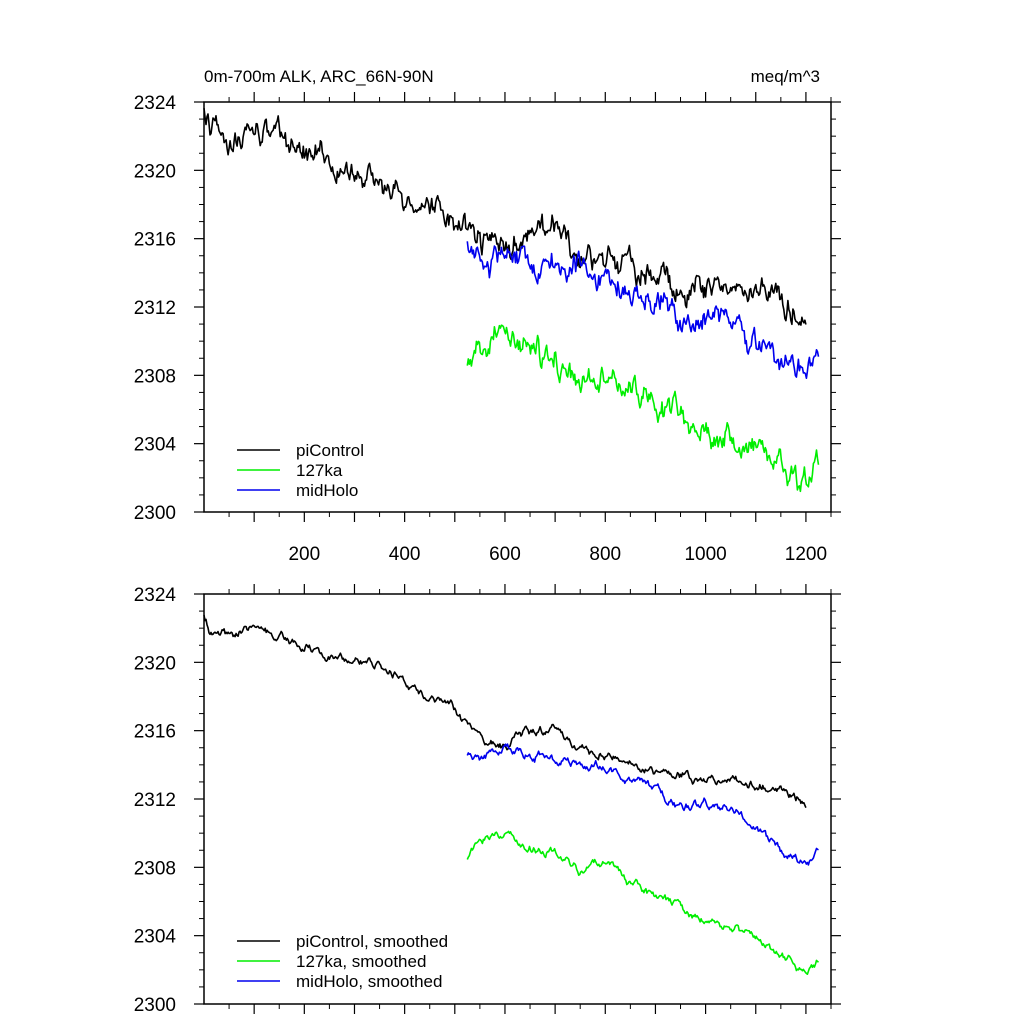 This screenshot has height=1029, width=1024. Describe the element at coordinates (372, 941) in the screenshot. I see `legend-label: piControl, smoothed` at that location.